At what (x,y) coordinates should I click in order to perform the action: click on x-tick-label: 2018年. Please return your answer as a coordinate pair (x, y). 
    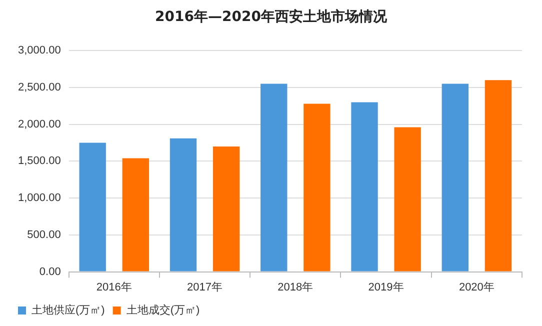
    Looking at the image, I should click on (296, 287).